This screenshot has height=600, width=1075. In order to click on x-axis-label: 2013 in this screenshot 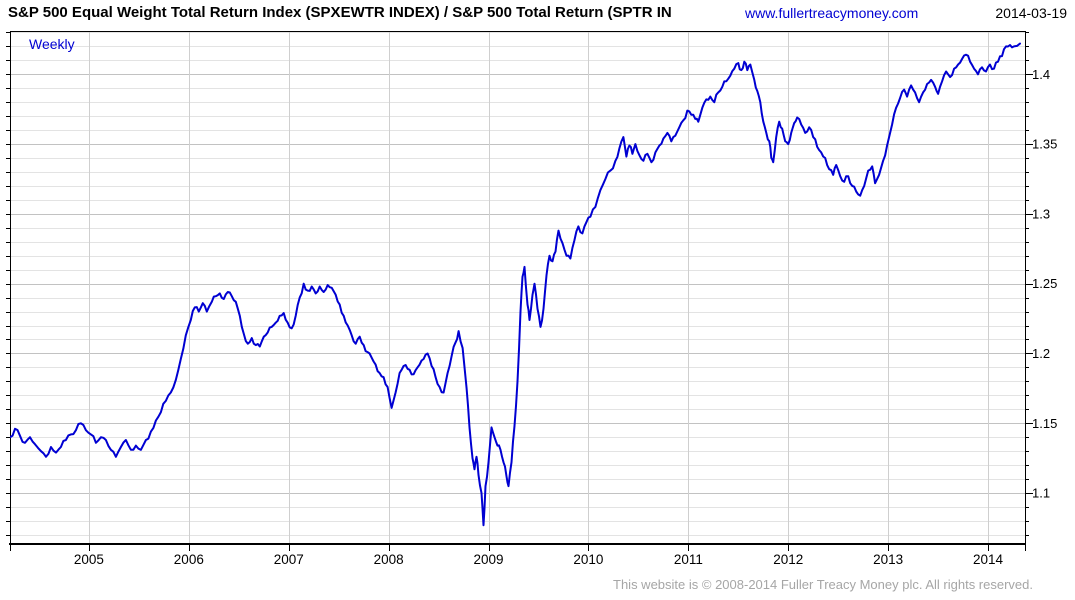, I will do `click(888, 559)`.